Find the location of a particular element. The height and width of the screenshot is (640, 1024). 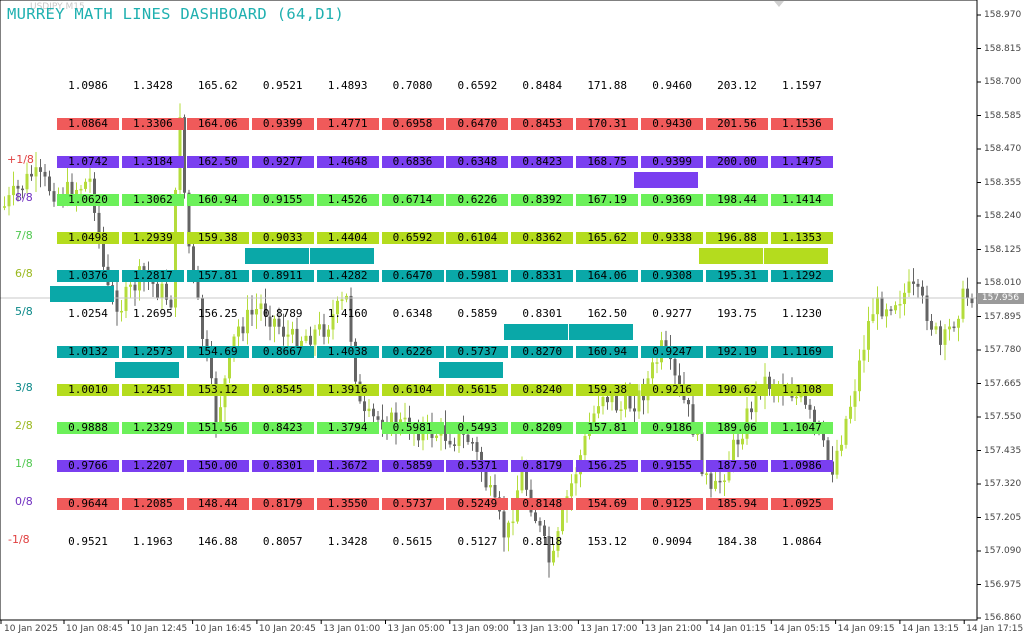

level-label: 1/8 is located at coordinates (24, 463).